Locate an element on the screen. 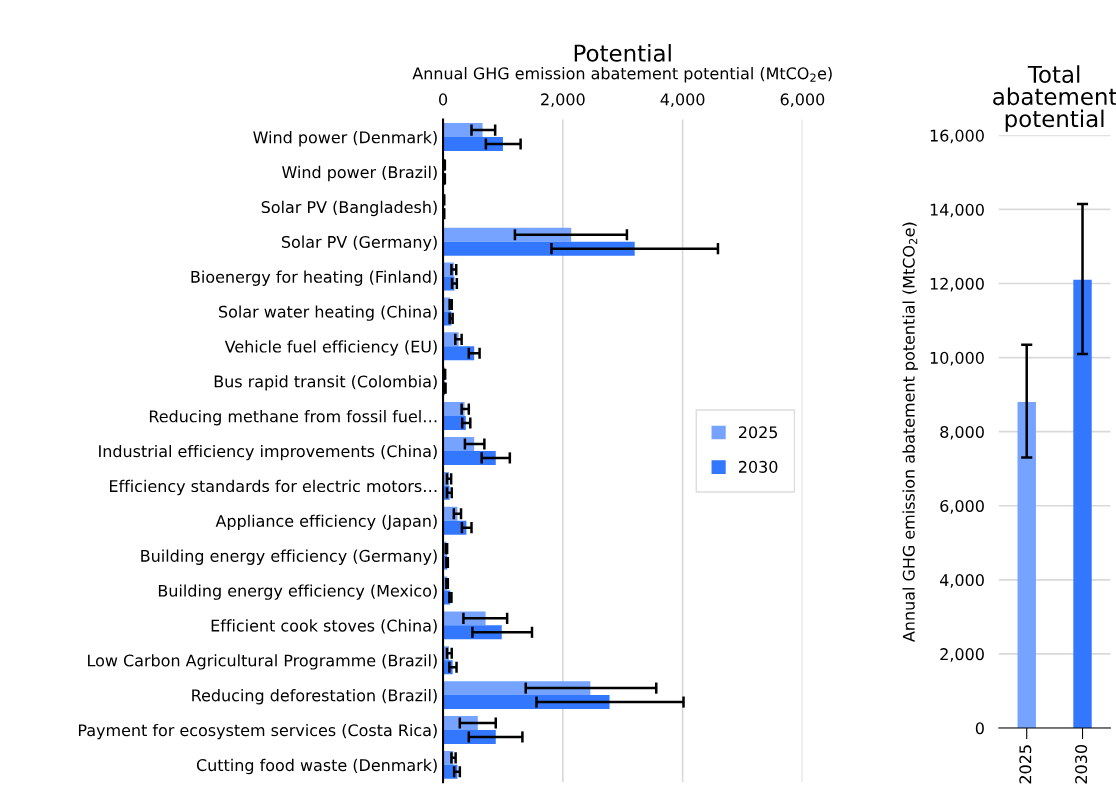 The image size is (1116, 787). legend-label: 2025 is located at coordinates (758, 432).